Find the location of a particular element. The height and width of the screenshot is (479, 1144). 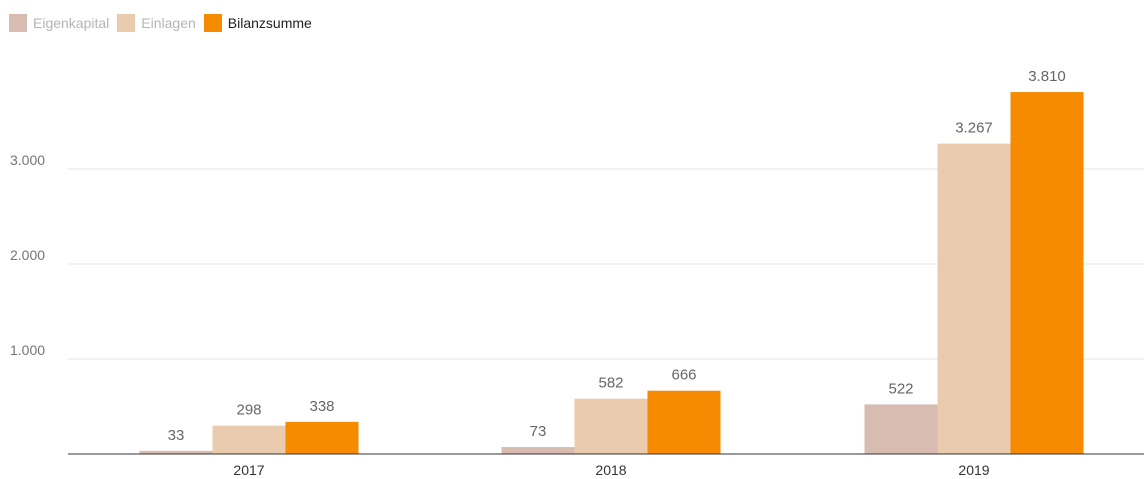

x-tick-label: 2018 is located at coordinates (610, 470).